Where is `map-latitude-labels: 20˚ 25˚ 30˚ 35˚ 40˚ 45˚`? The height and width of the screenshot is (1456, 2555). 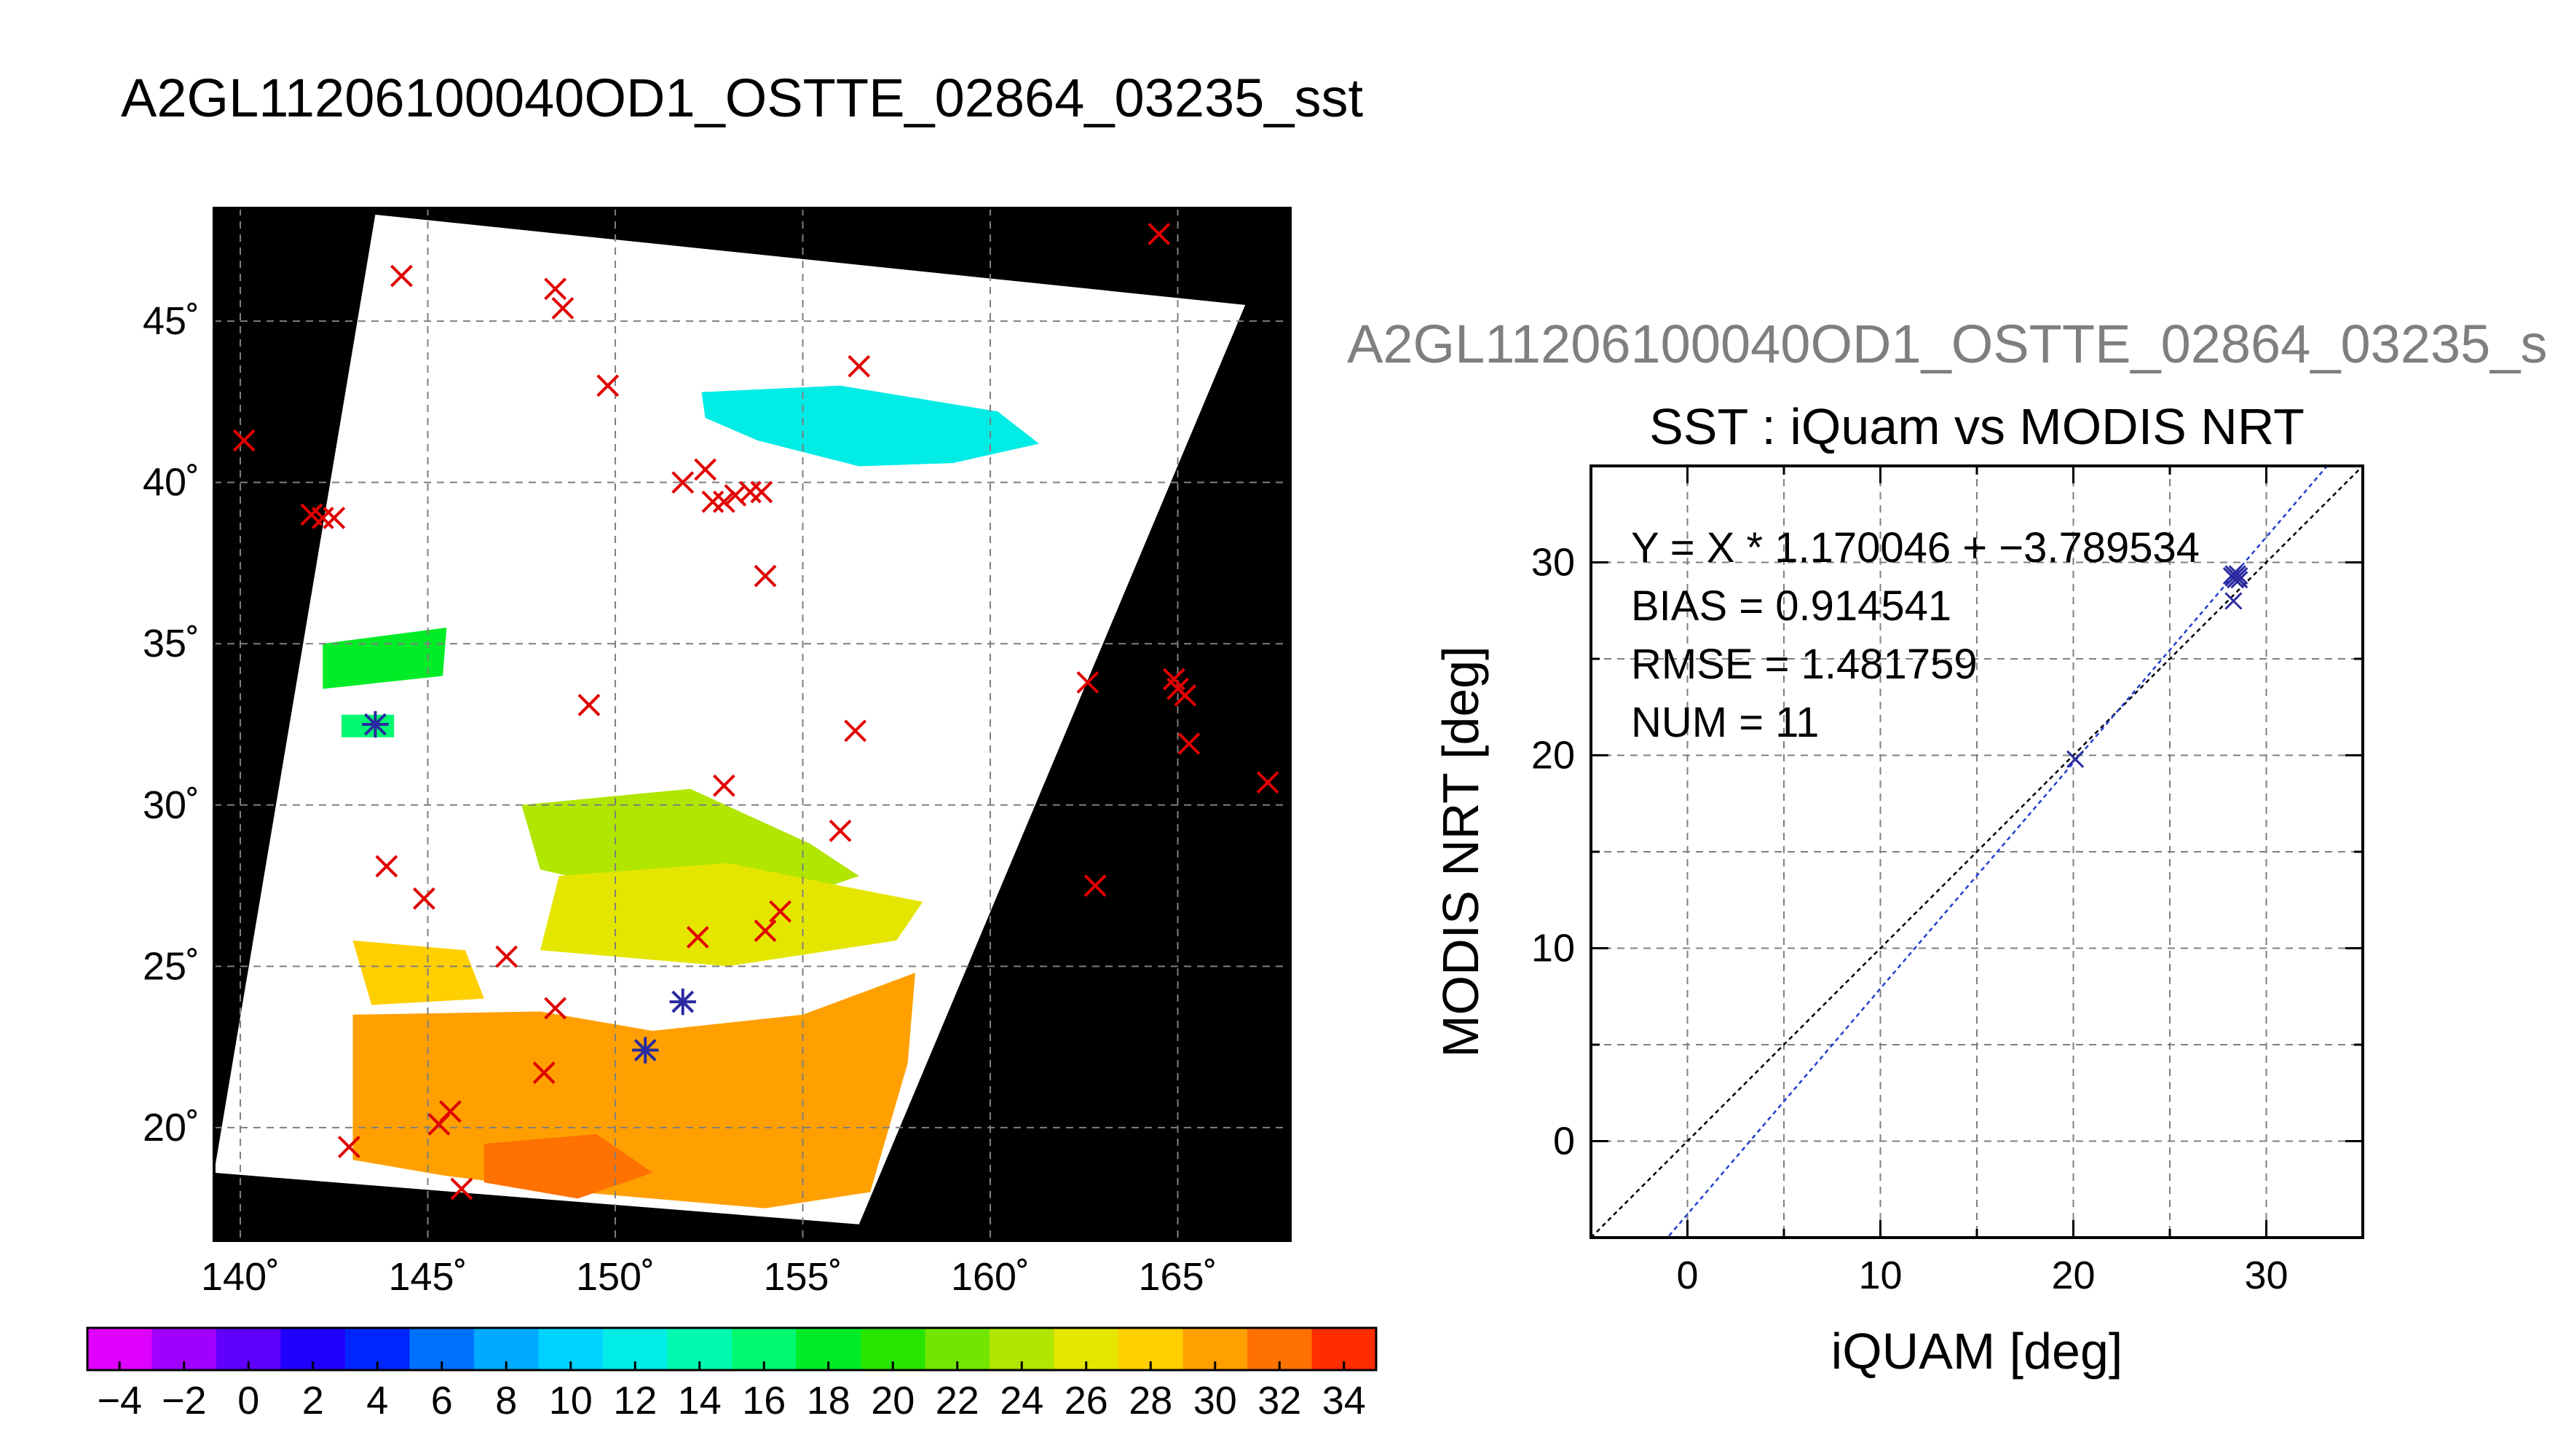
map-latitude-labels: 20˚ 25˚ 30˚ 35˚ 40˚ 45˚ is located at coordinates (171, 724).